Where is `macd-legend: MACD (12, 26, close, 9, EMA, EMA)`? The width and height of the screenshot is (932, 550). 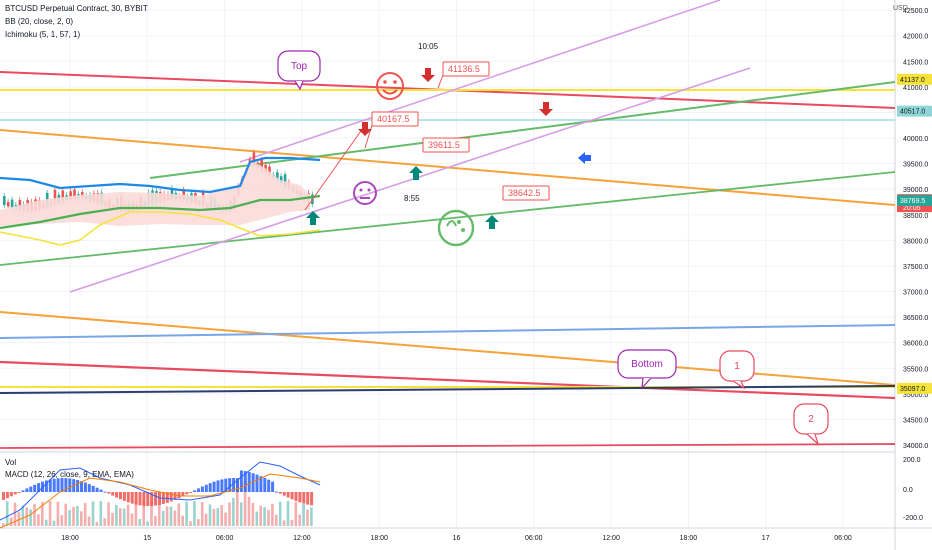 macd-legend: MACD (12, 26, close, 9, EMA, EMA) is located at coordinates (69, 474).